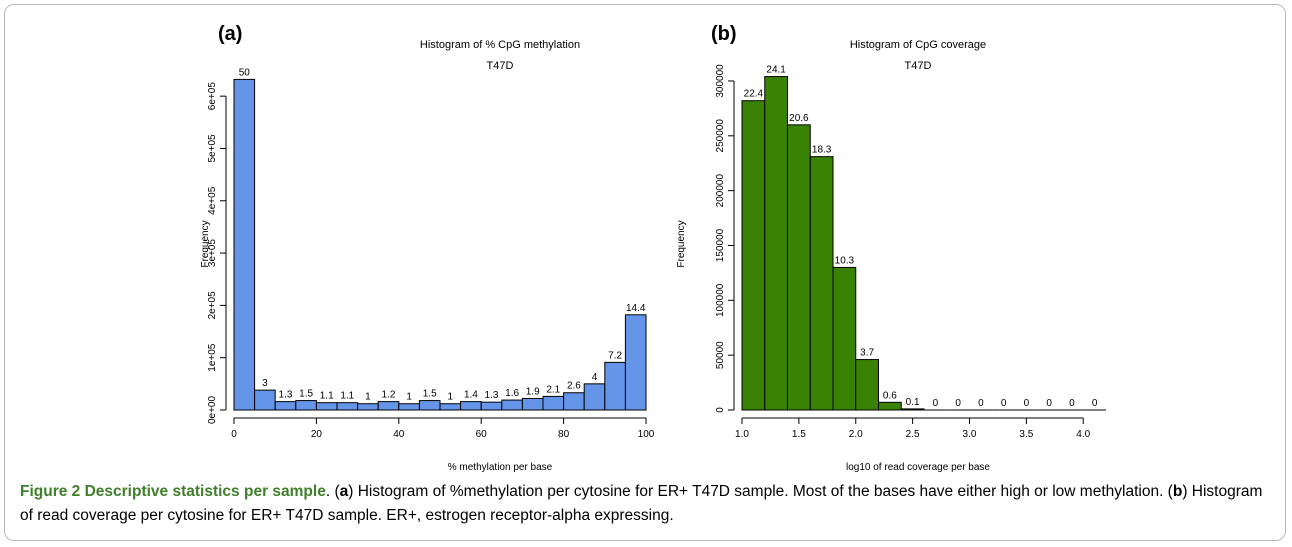  I want to click on a-x-tick-label-3: 60, so click(482, 434).